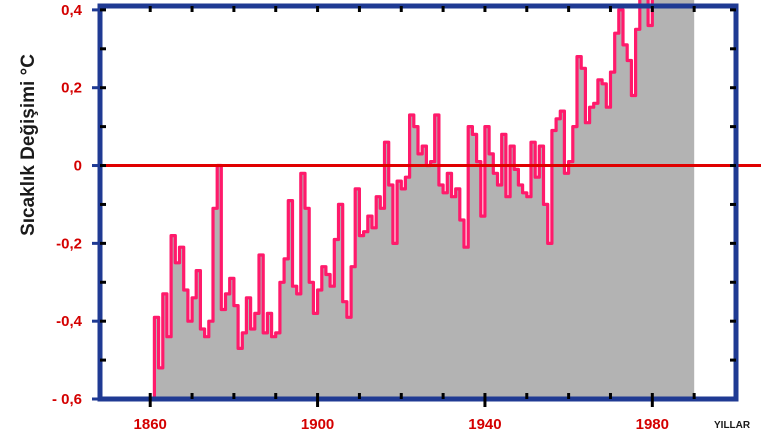 The height and width of the screenshot is (437, 761). Describe the element at coordinates (69, 321) in the screenshot. I see `y-tick-label: -0,4` at that location.